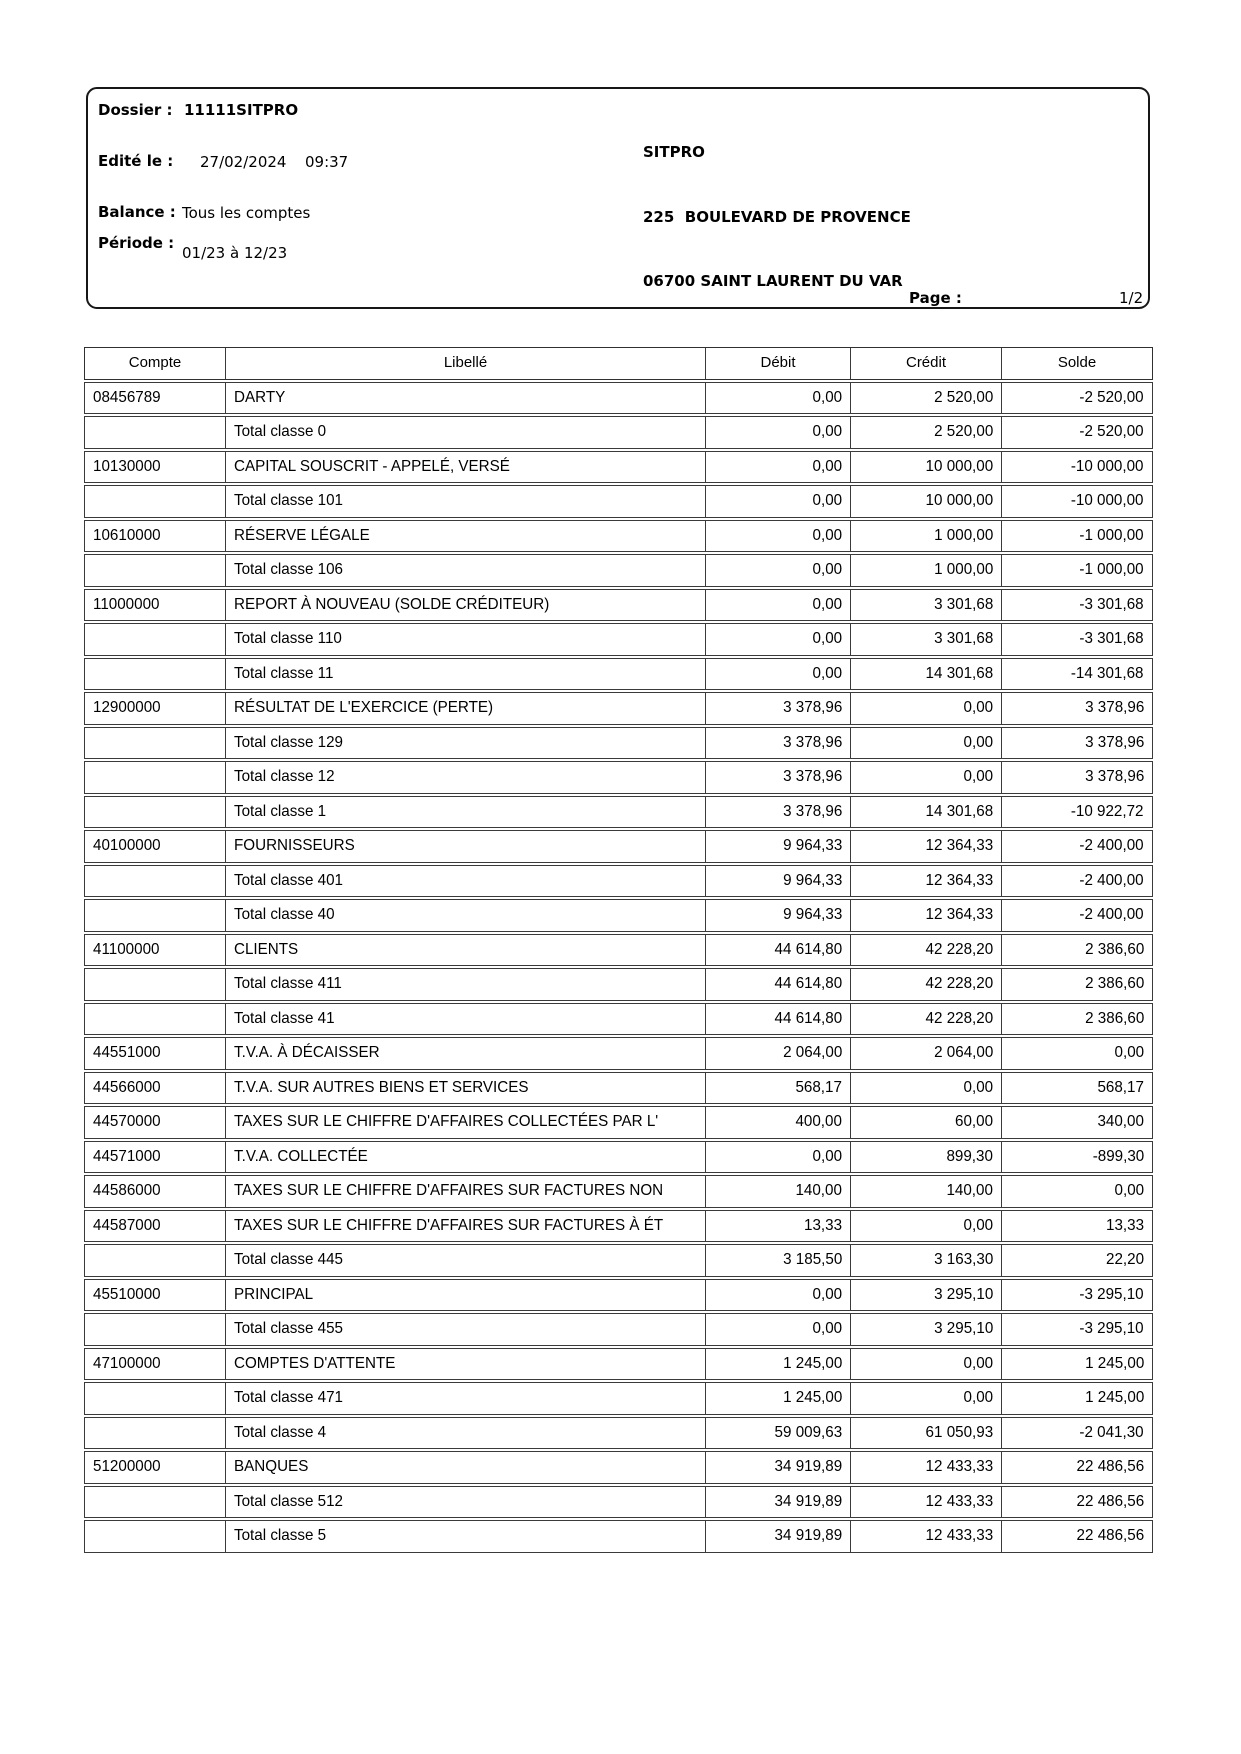 This screenshot has width=1241, height=1754. I want to click on table-row: Total classe 129 3 378,96 0,00 3 378,96, so click(618, 742).